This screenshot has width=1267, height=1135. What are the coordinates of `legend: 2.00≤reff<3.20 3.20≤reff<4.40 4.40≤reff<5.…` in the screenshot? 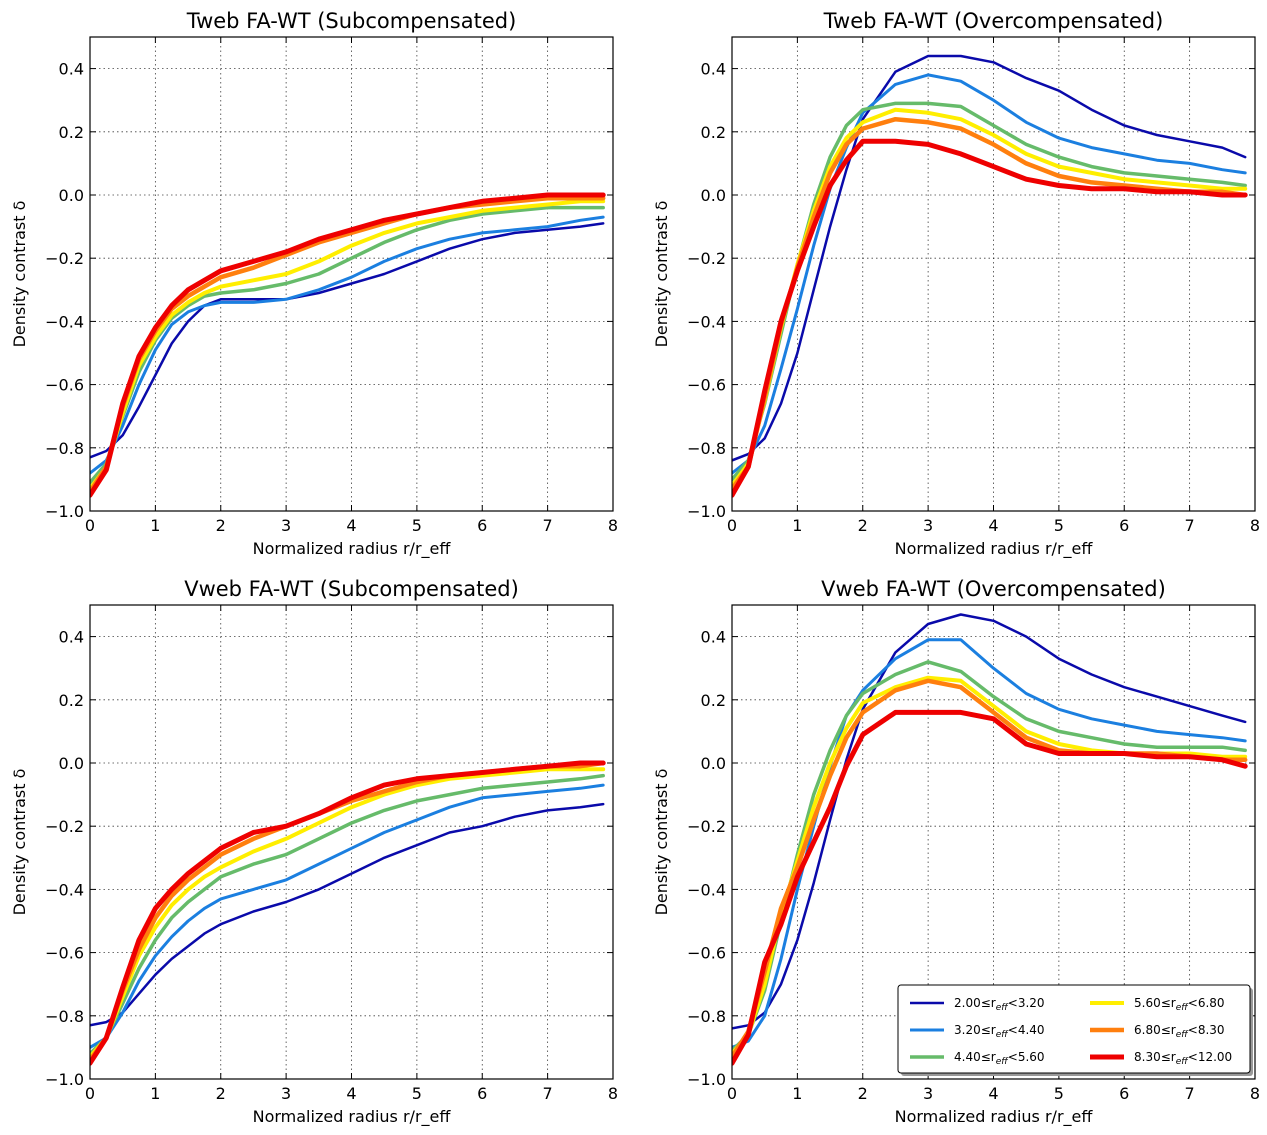 It's located at (1075, 1030).